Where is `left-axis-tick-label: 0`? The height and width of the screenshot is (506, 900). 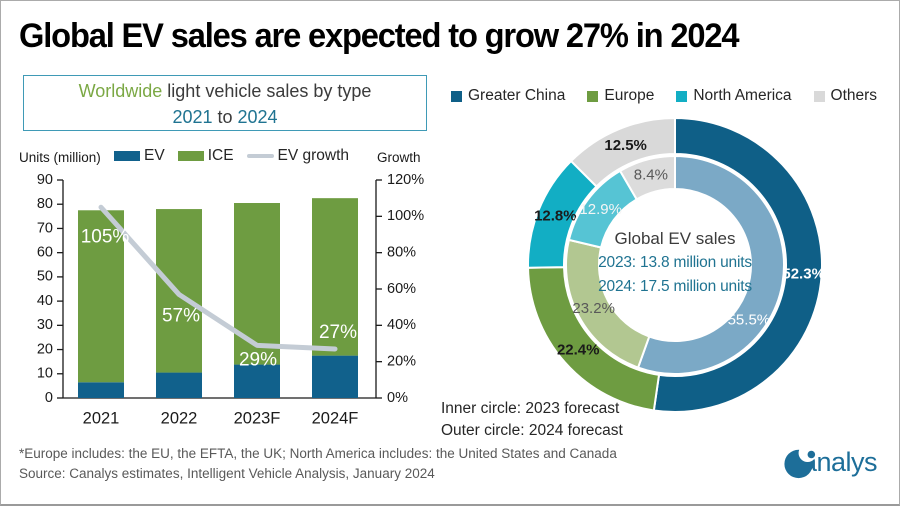
left-axis-tick-label: 0 is located at coordinates (49, 398).